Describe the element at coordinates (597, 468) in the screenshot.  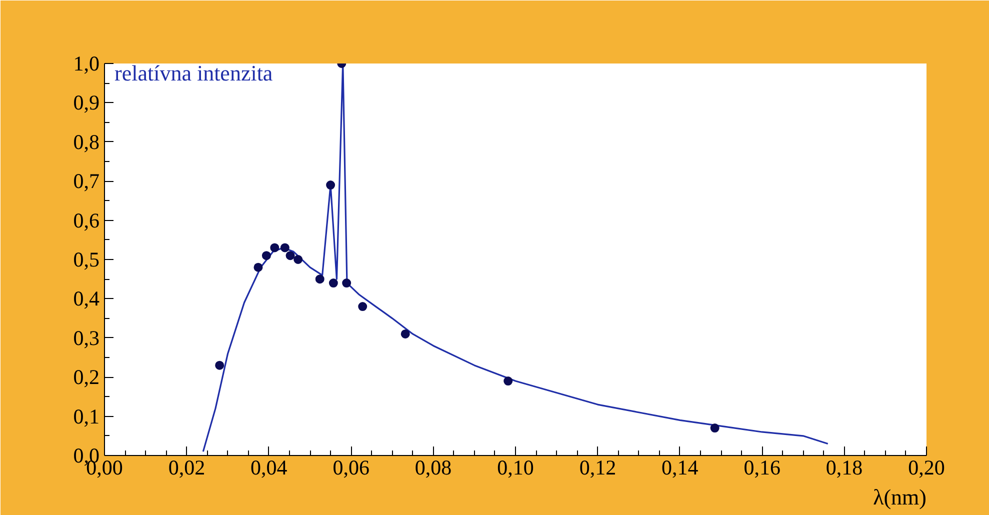
I see `x-tick-label: 0,12` at that location.